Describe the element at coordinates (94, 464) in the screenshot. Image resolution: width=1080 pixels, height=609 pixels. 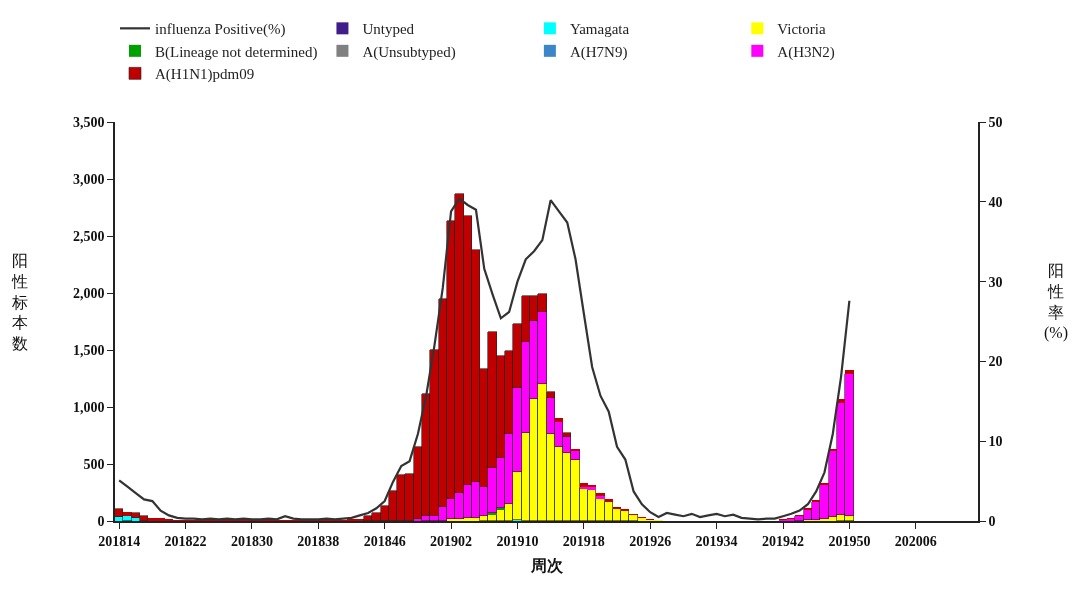
I see `y-tick-label: 500` at that location.